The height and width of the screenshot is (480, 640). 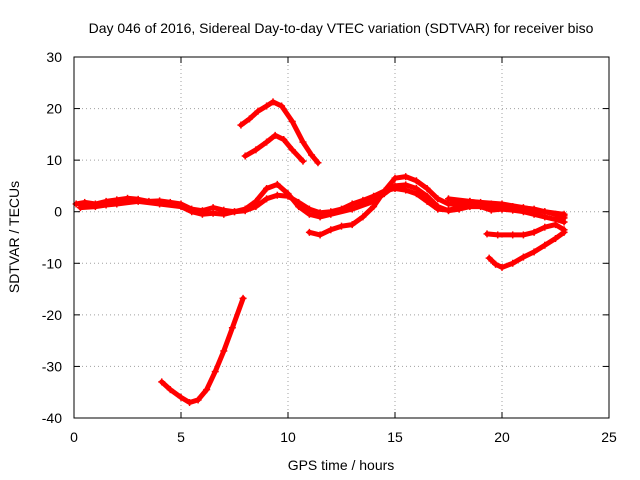 What do you see at coordinates (52, 263) in the screenshot?
I see `y-tick-label: -10` at bounding box center [52, 263].